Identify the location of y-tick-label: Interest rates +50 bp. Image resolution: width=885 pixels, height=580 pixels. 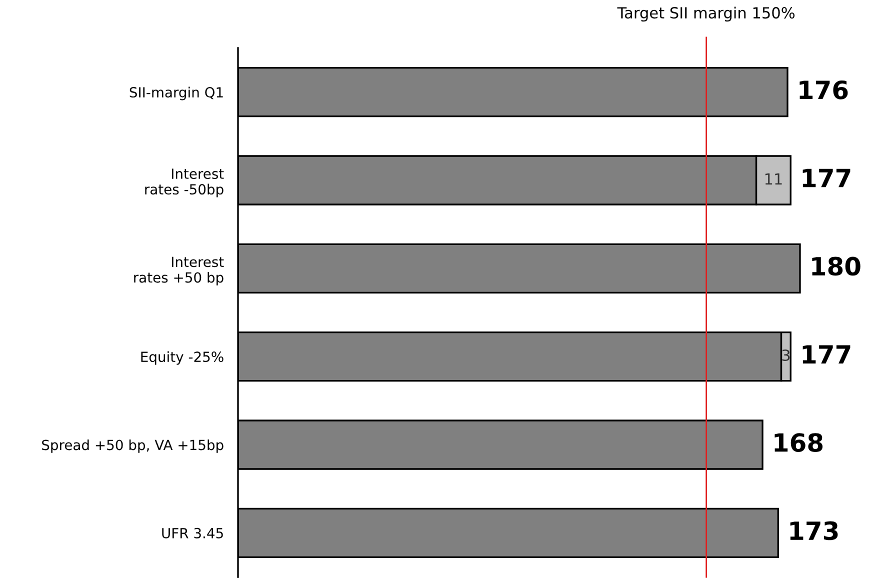
(179, 271).